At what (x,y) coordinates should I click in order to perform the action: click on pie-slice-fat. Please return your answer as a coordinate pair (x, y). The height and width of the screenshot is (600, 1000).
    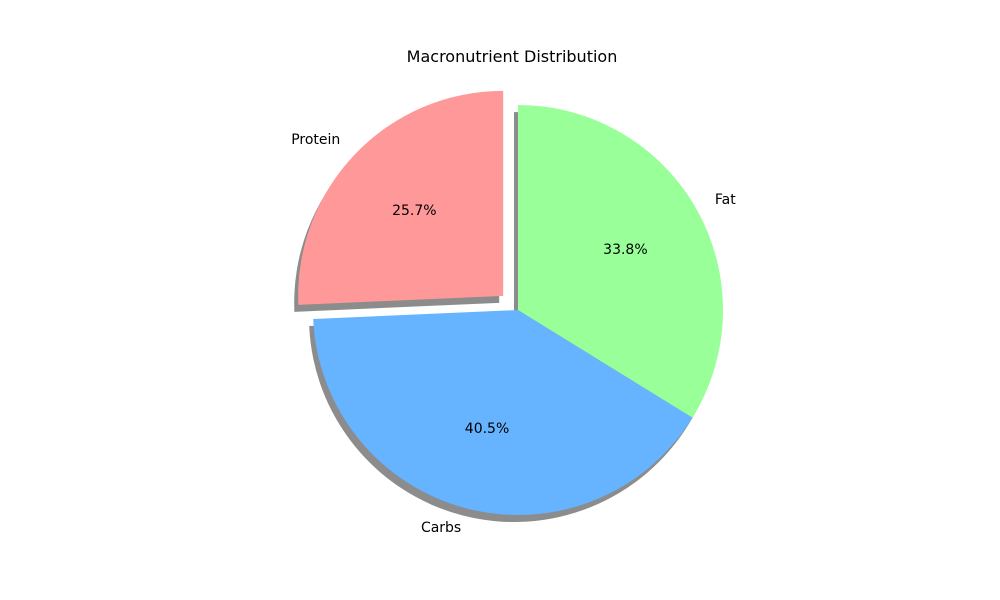
    Looking at the image, I should click on (620, 261).